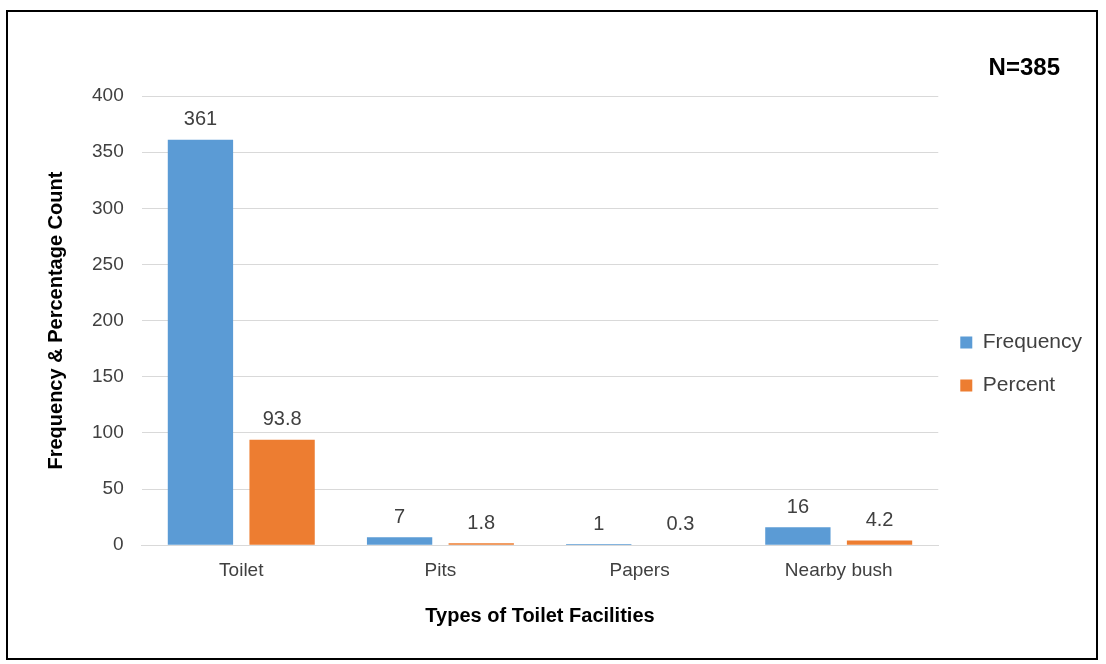  What do you see at coordinates (108, 151) in the screenshot?
I see `y-tick-label: 350` at bounding box center [108, 151].